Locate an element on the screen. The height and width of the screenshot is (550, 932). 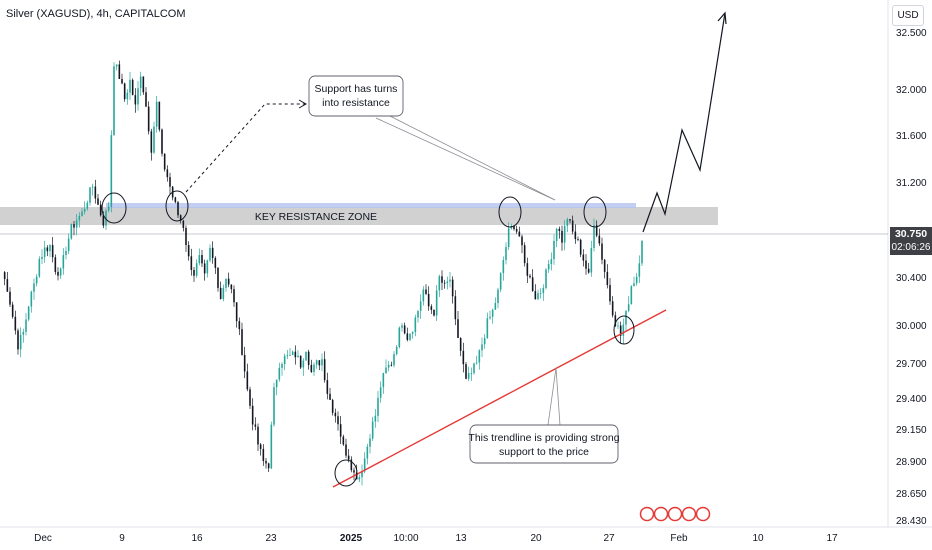
key-resistance-zone-top is located at coordinates (371, 205).